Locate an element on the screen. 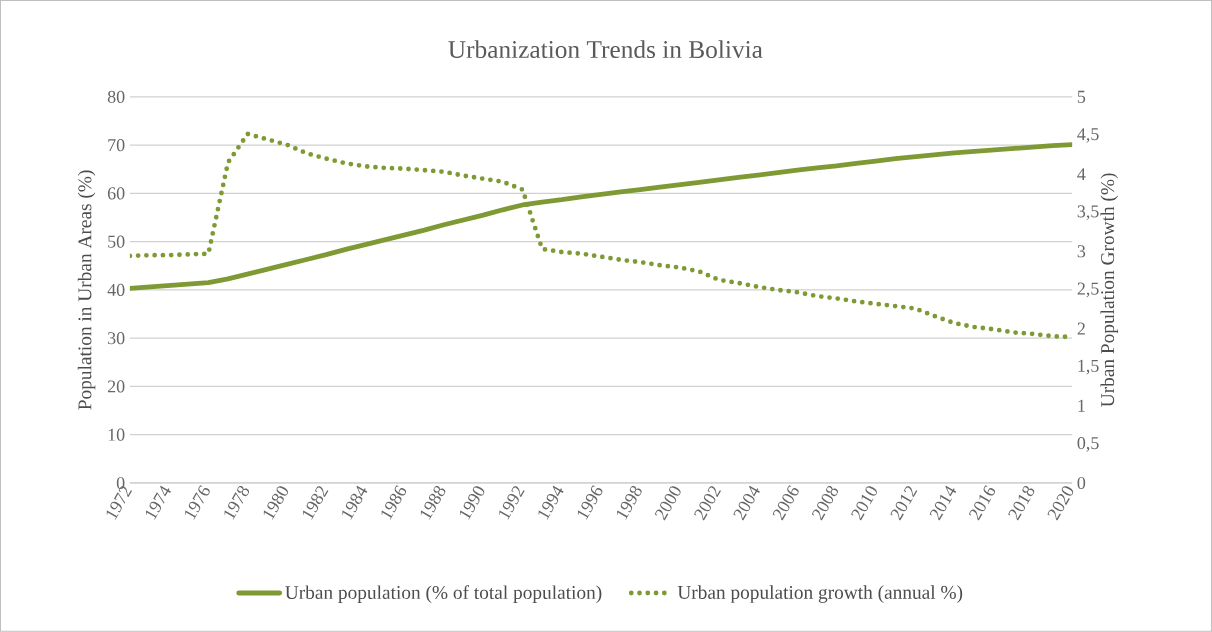  y2-tick-label: 2 is located at coordinates (1081, 328).